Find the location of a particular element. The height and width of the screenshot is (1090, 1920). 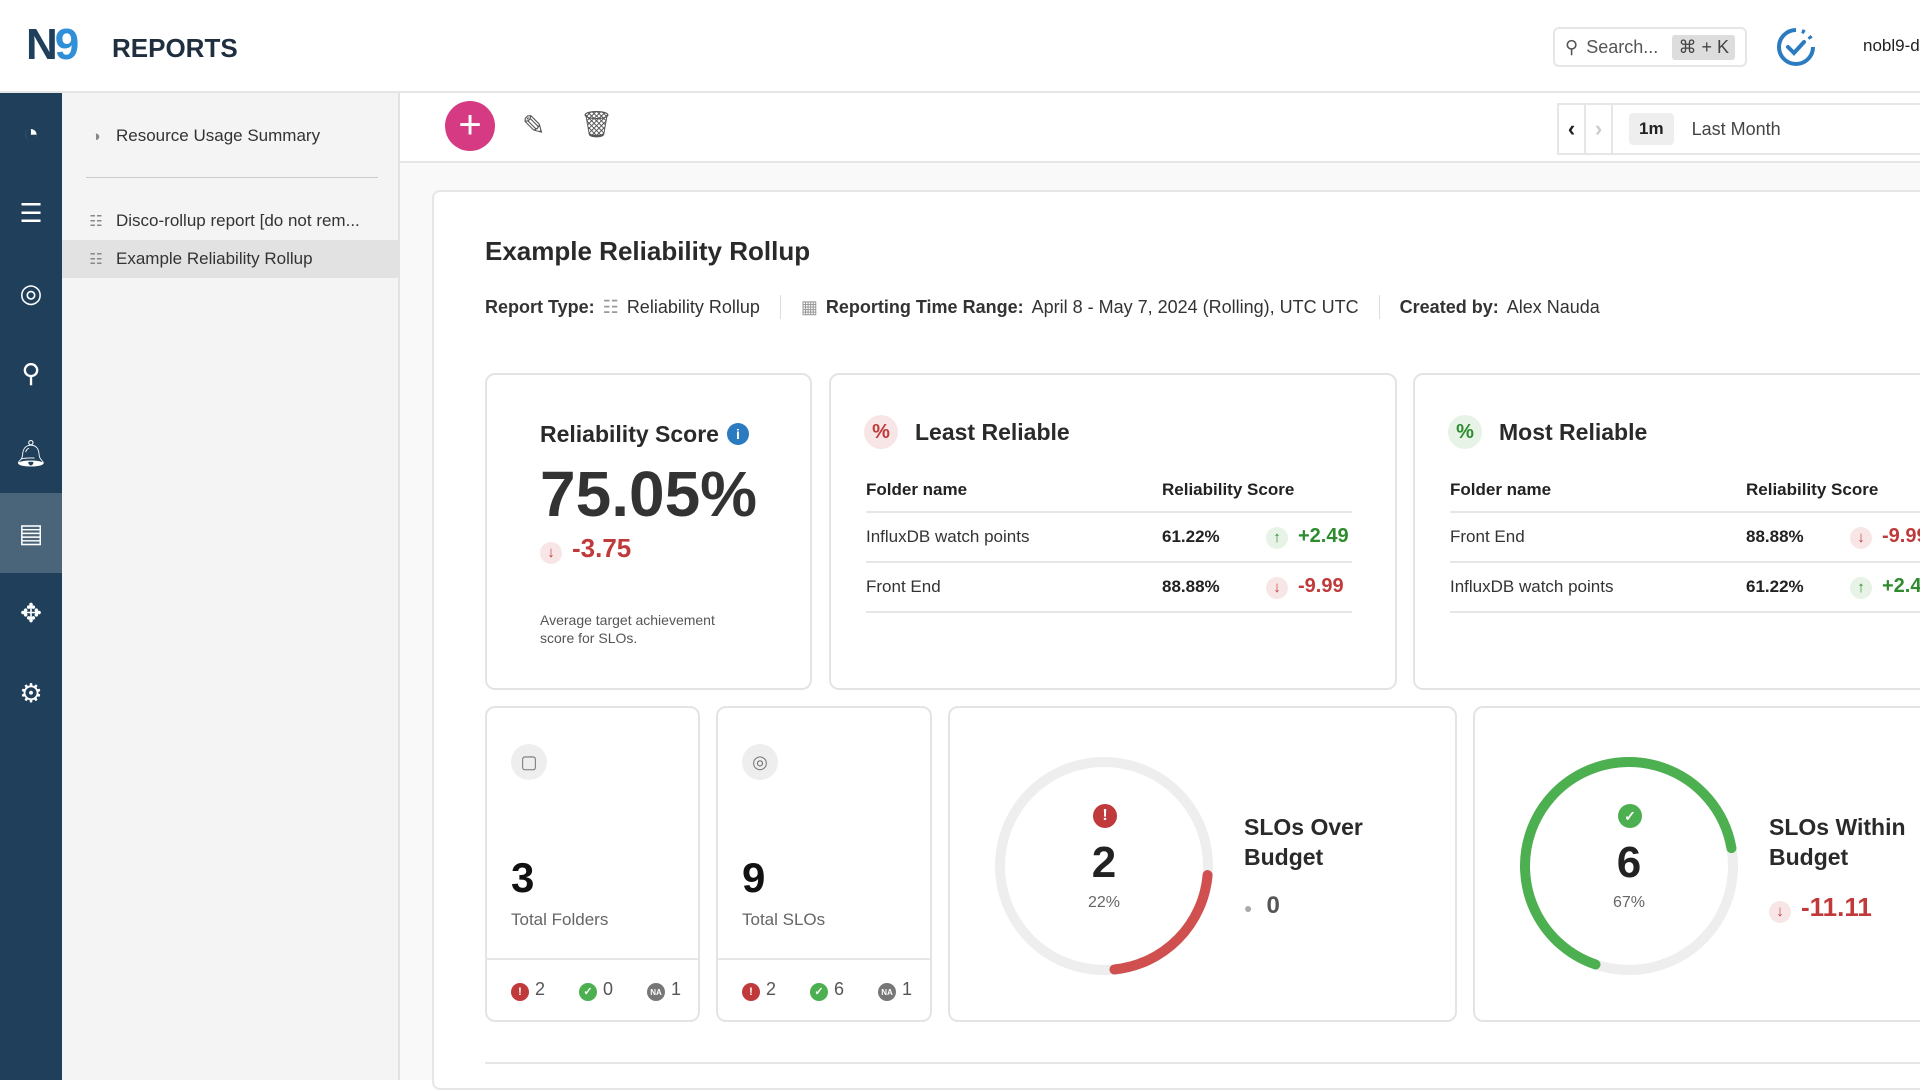

over-budget-delta: ● 0 is located at coordinates (1262, 905).